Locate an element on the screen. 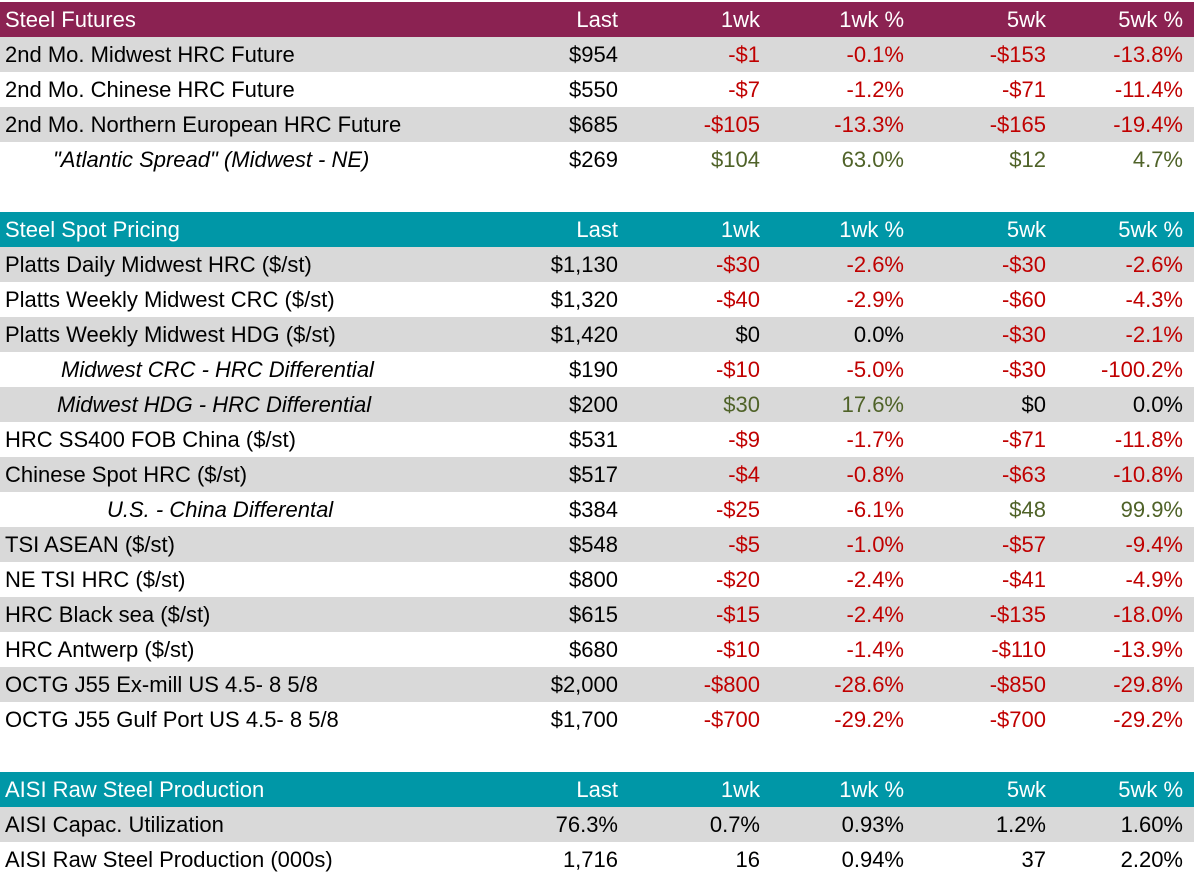 The height and width of the screenshot is (877, 1194). cell-5wk-pct: -18.0% is located at coordinates (1148, 614).